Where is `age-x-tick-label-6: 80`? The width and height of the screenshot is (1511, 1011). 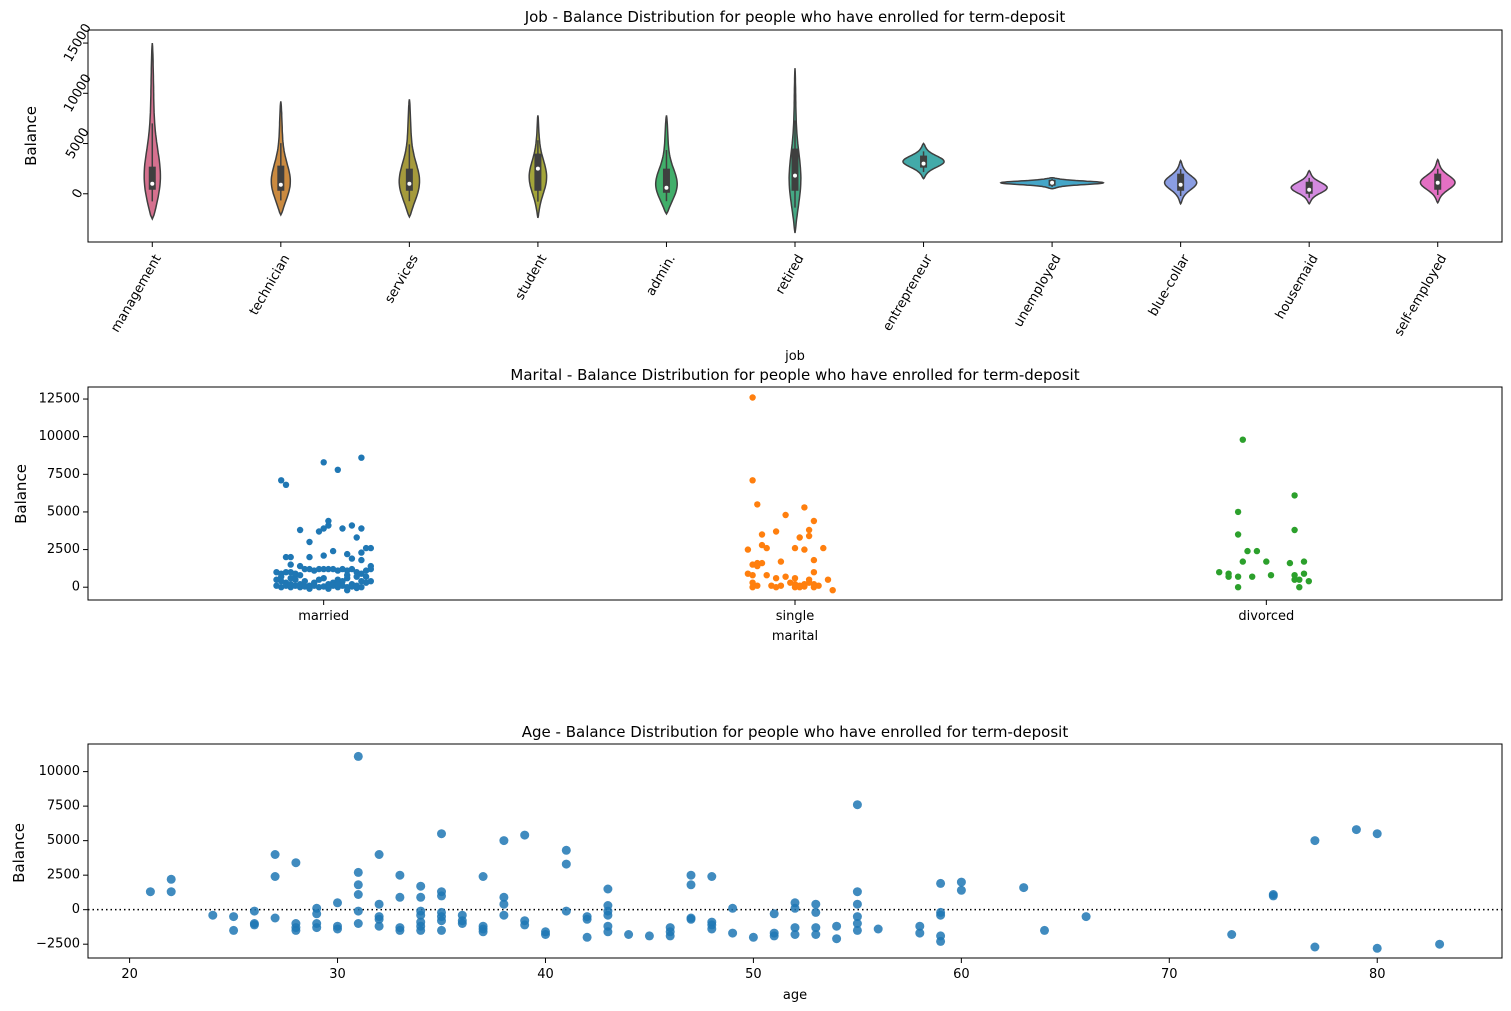
age-x-tick-label-6: 80 is located at coordinates (1377, 974).